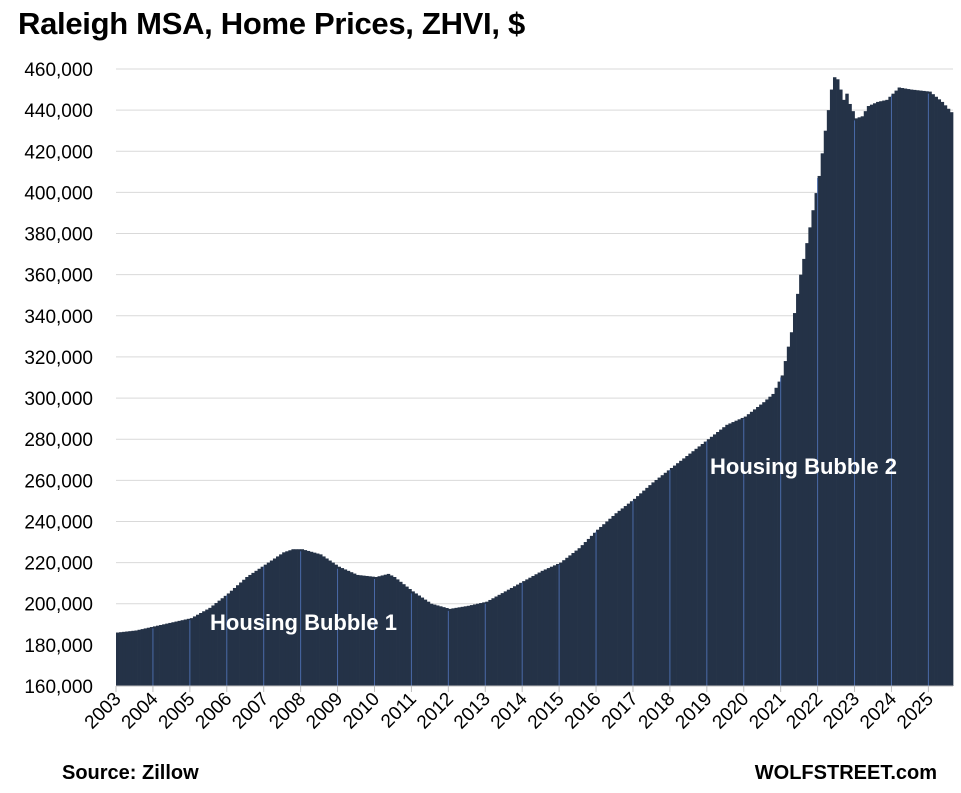 This screenshot has width=961, height=793. What do you see at coordinates (767, 711) in the screenshot?
I see `x-tick-label: 2021` at bounding box center [767, 711].